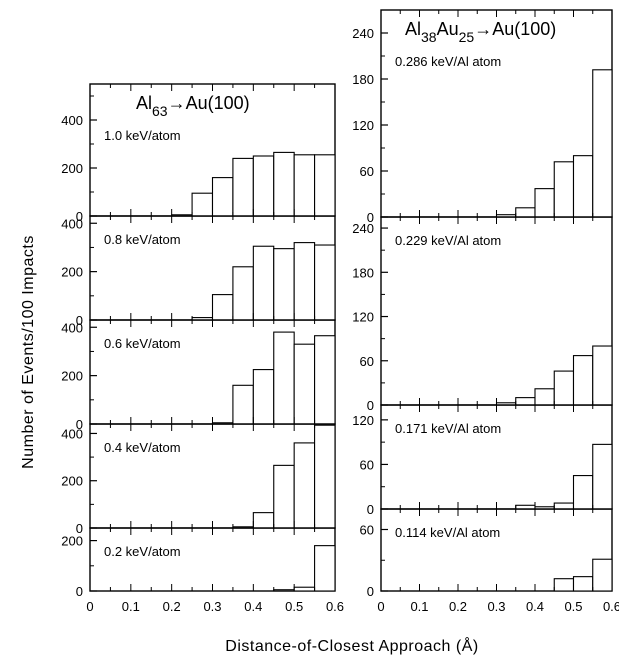  What do you see at coordinates (482, 314) in the screenshot?
I see `panel-right-2: 0 60 120 180 240 0.229 keV/Al atom` at bounding box center [482, 314].